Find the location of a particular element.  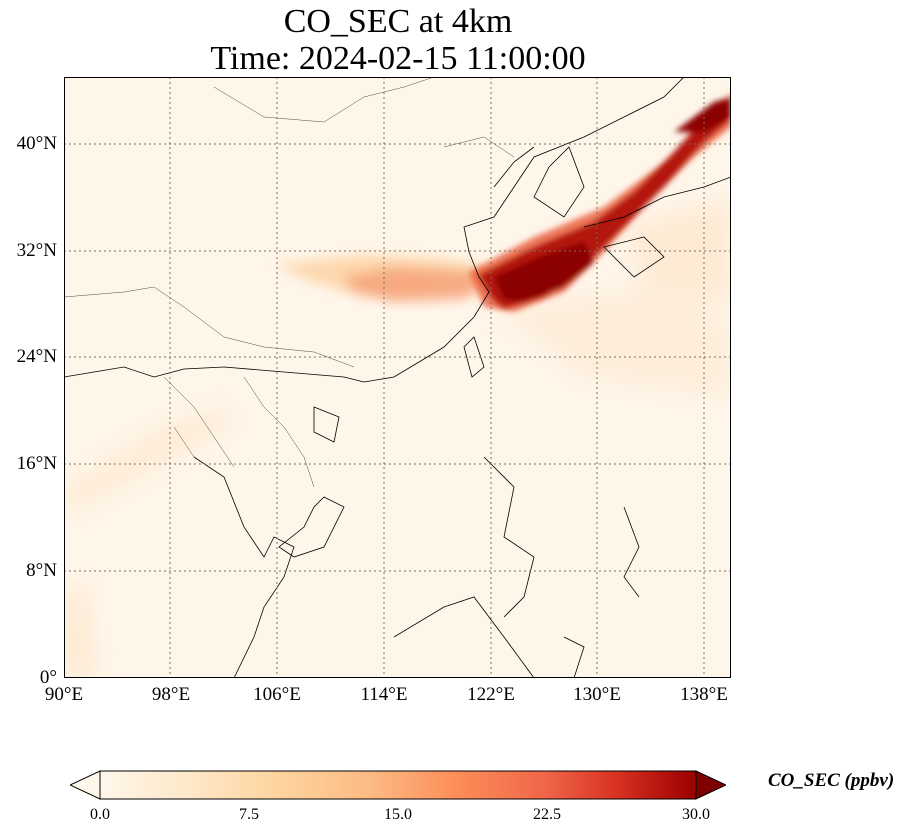

colorbar-label: CO_SEC (ppbv) is located at coordinates (831, 780).